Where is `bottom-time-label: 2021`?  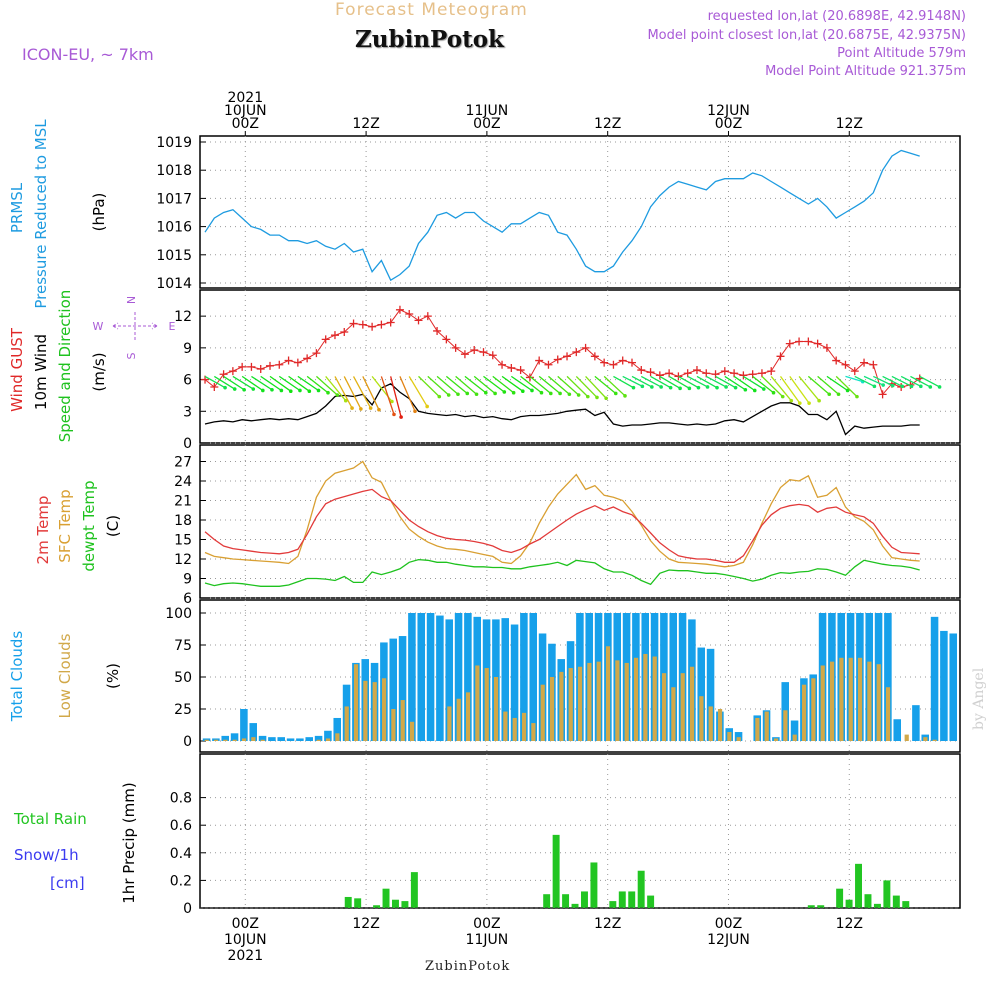
bottom-time-label: 2021 is located at coordinates (245, 956).